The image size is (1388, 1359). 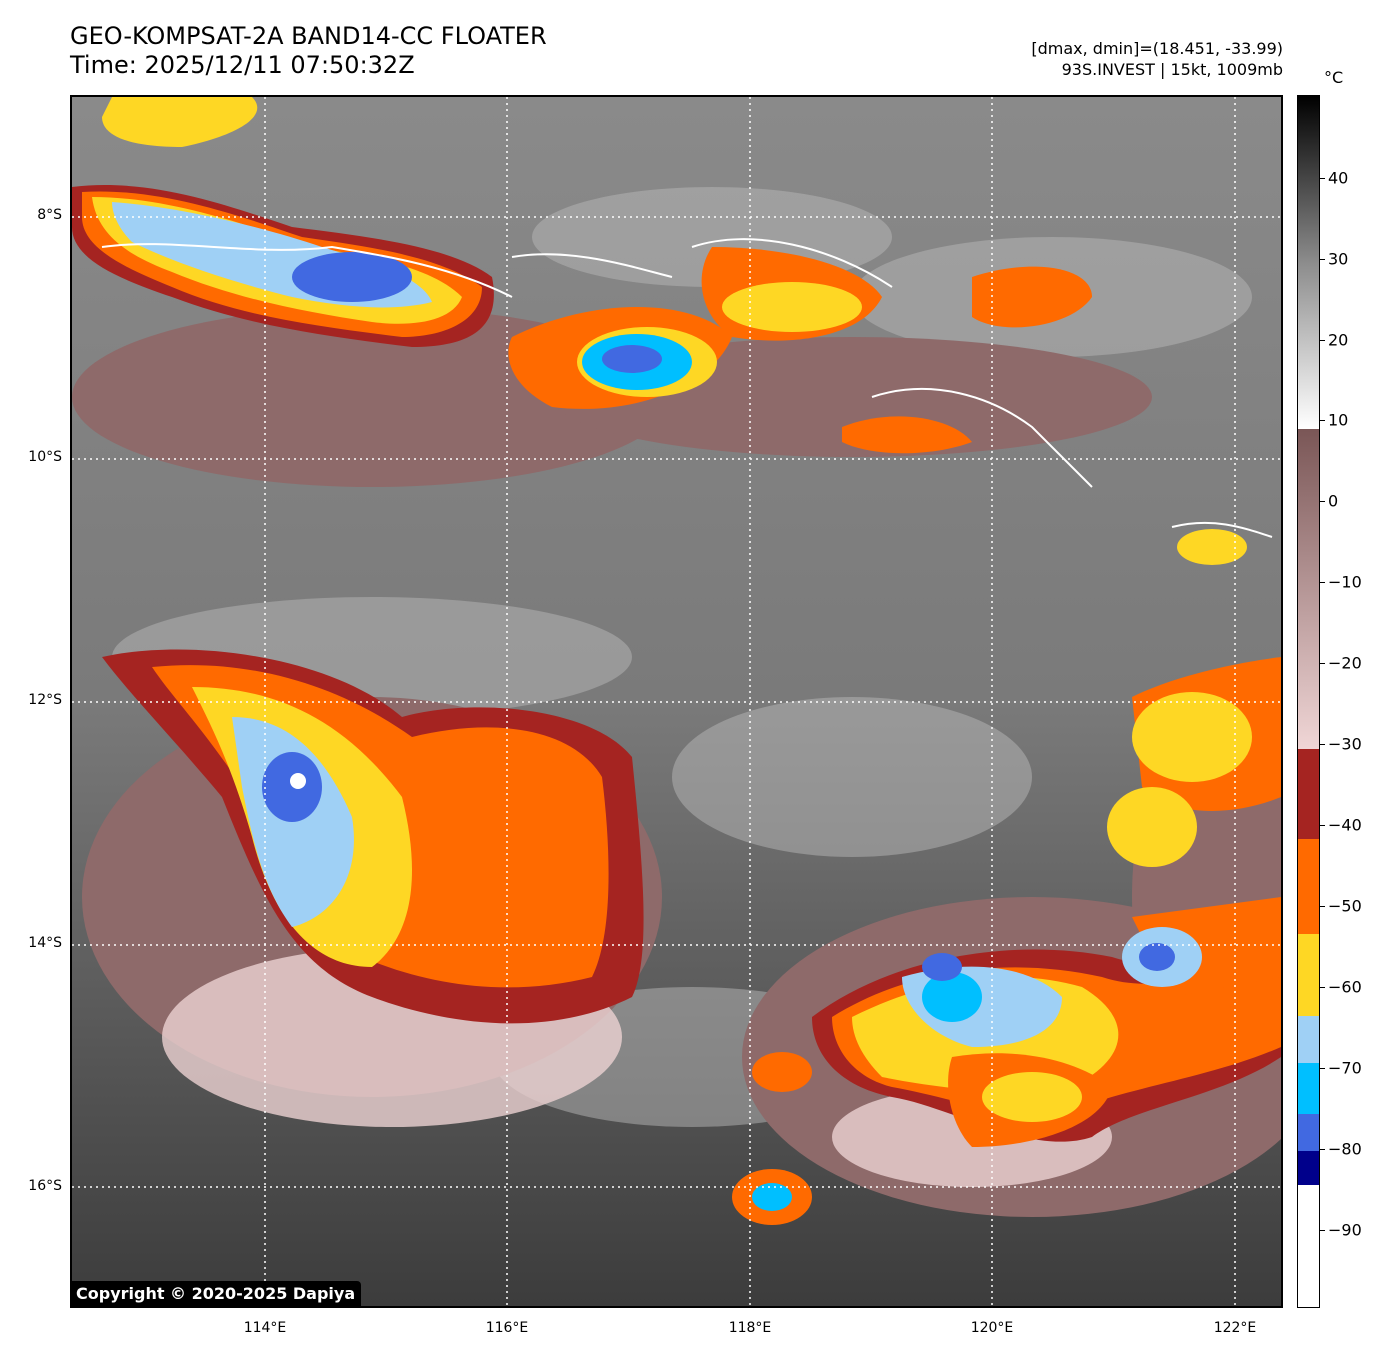 What do you see at coordinates (1338, 178) in the screenshot?
I see `colorbar-tick-label-40: 40` at bounding box center [1338, 178].